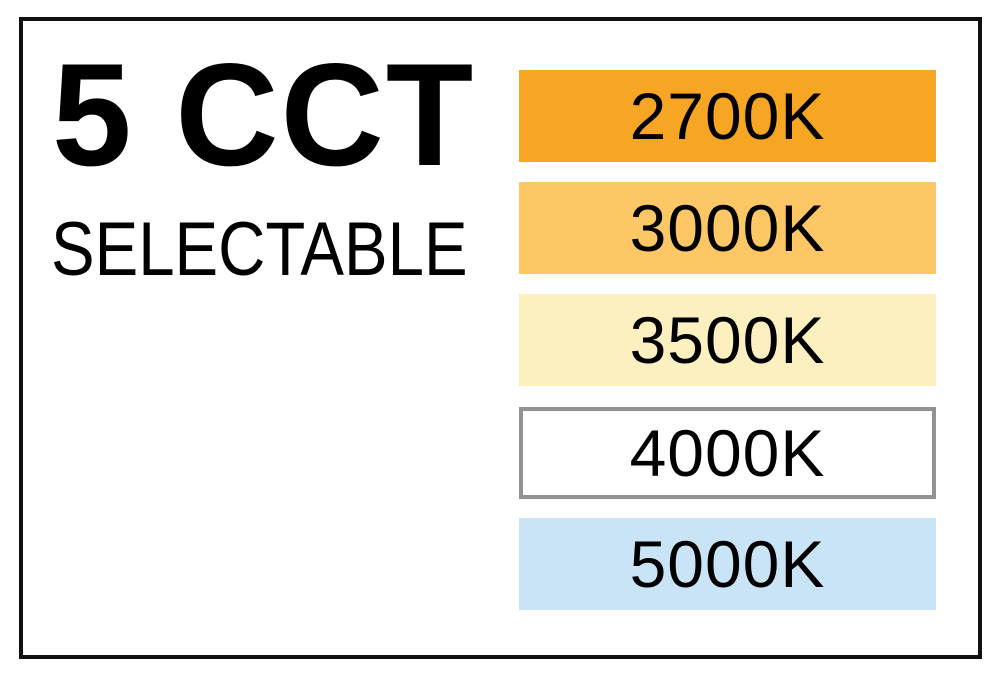 This screenshot has height=677, width=1000. I want to click on subtitle: SELECTABLE, so click(259, 249).